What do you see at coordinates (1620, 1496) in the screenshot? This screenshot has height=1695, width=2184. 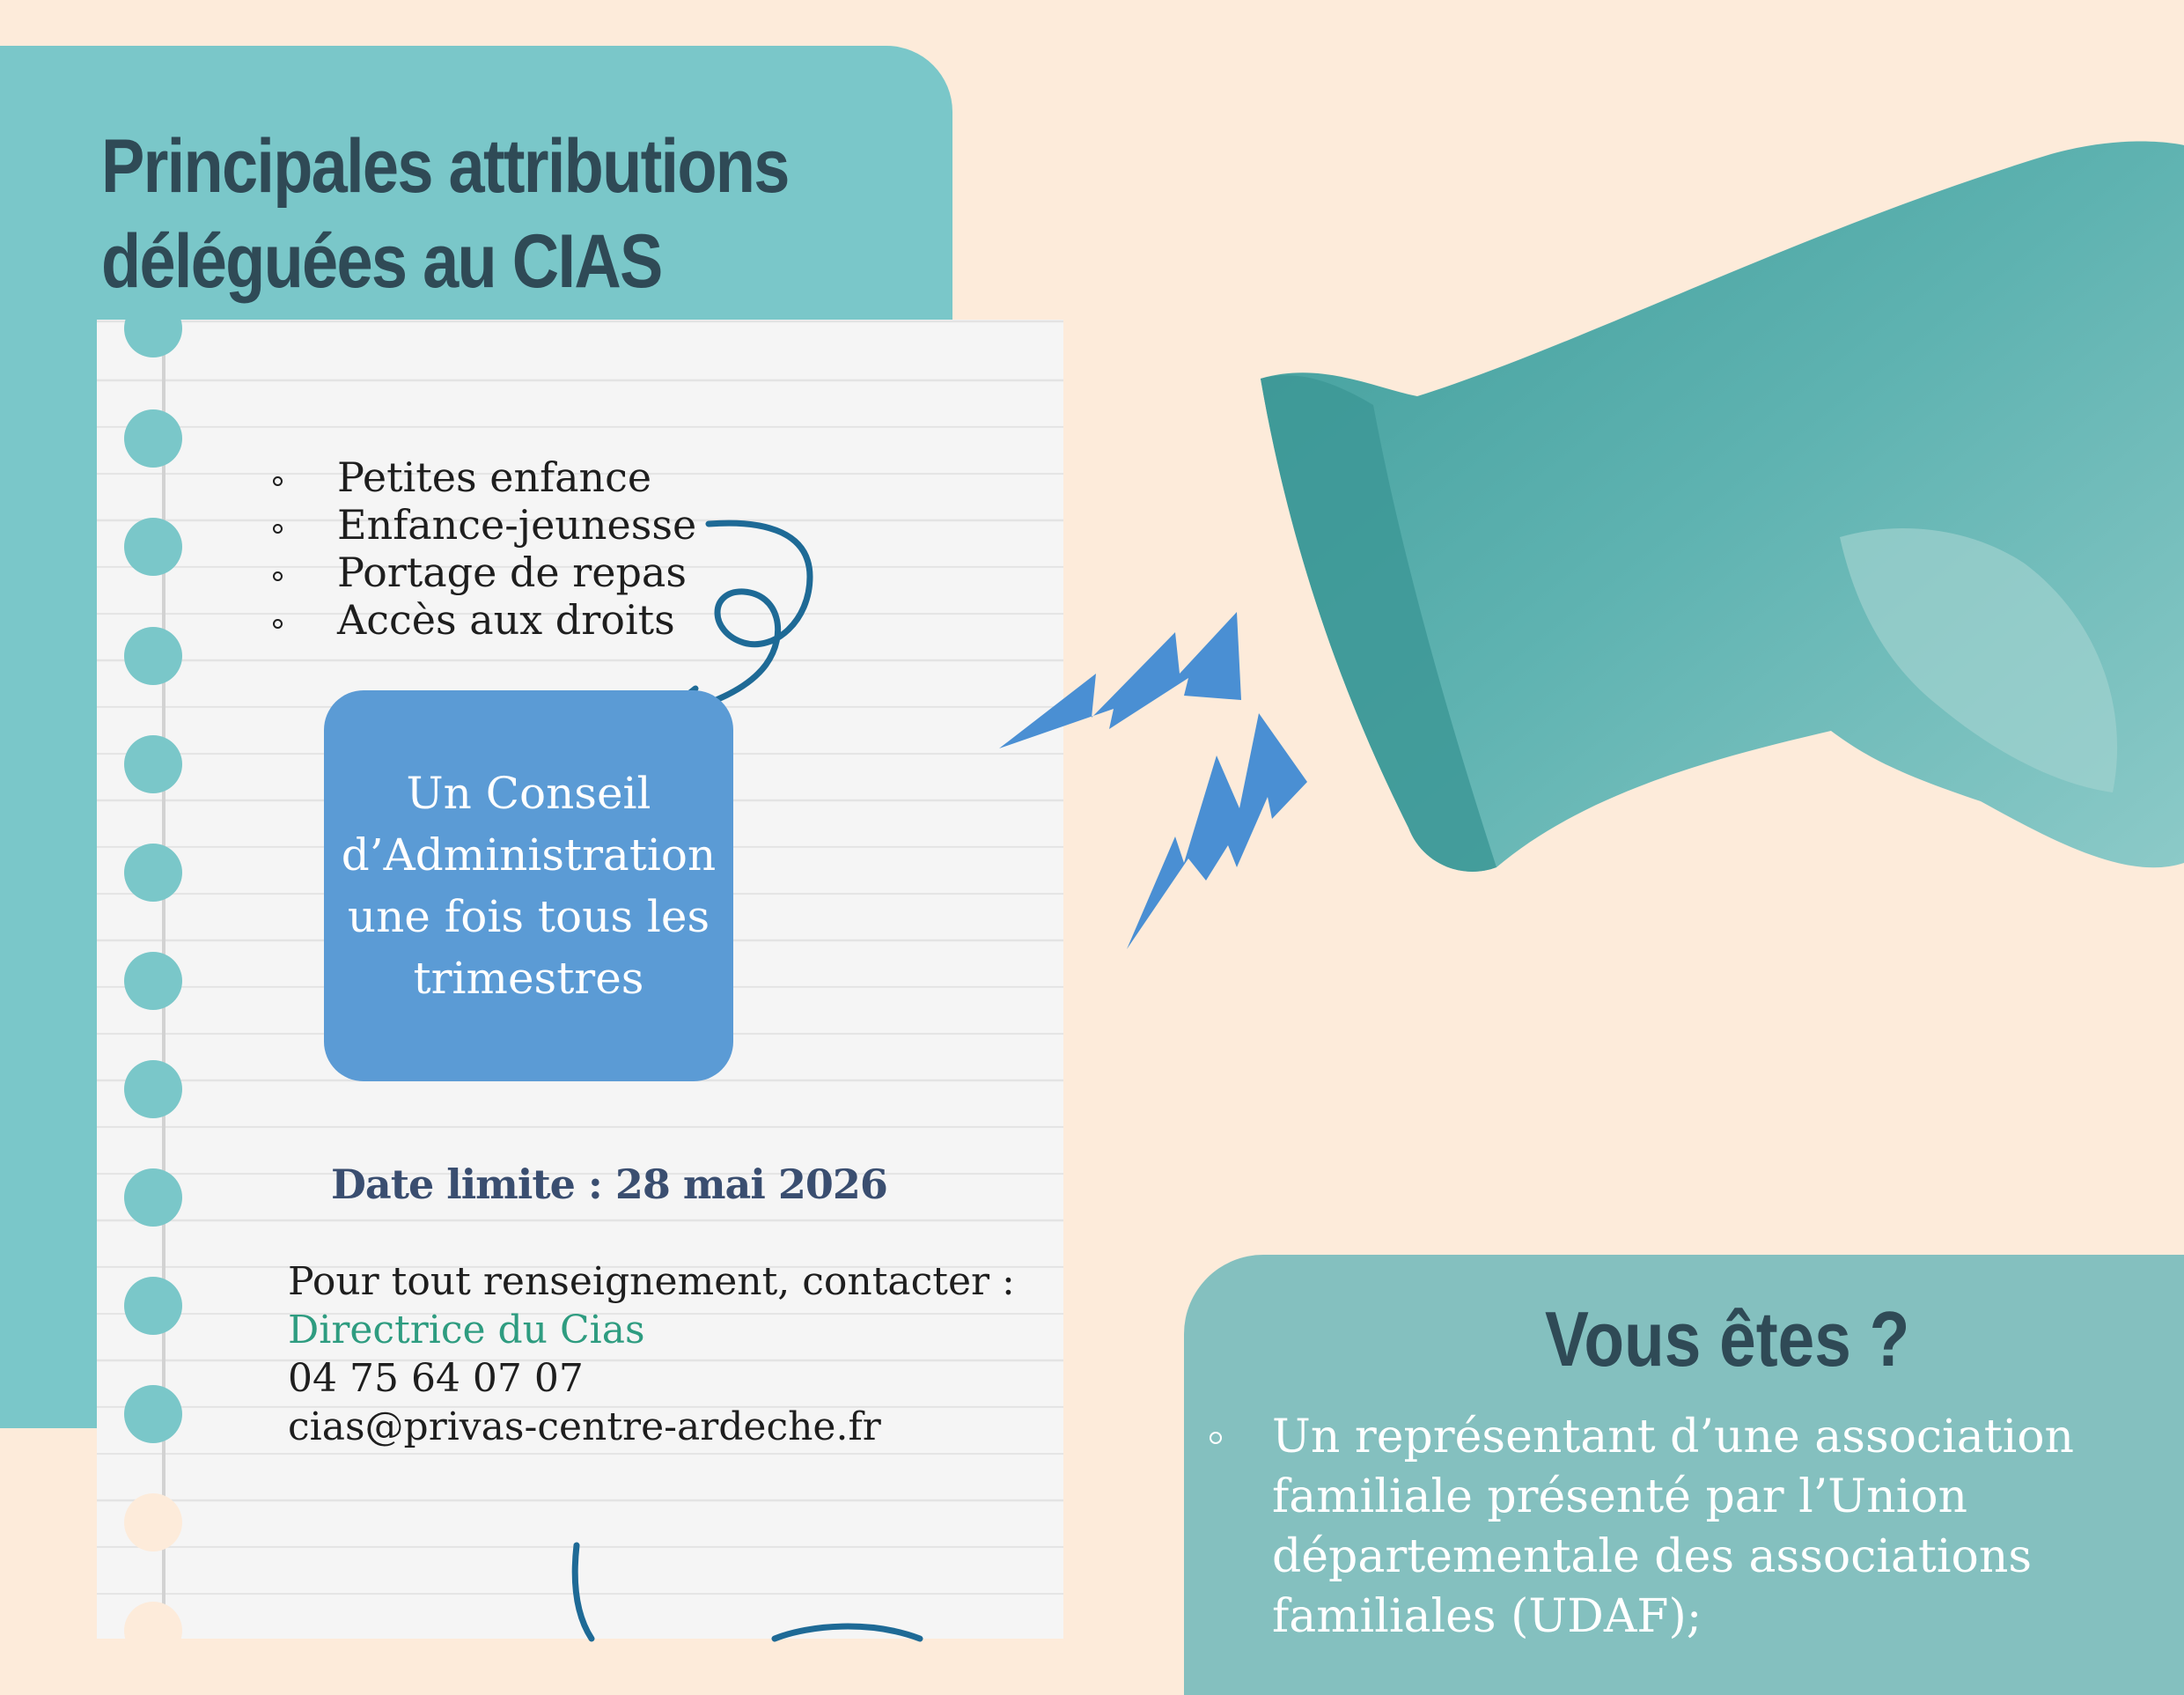 I see `list-item-line: familiale présenté par l’Union` at bounding box center [1620, 1496].